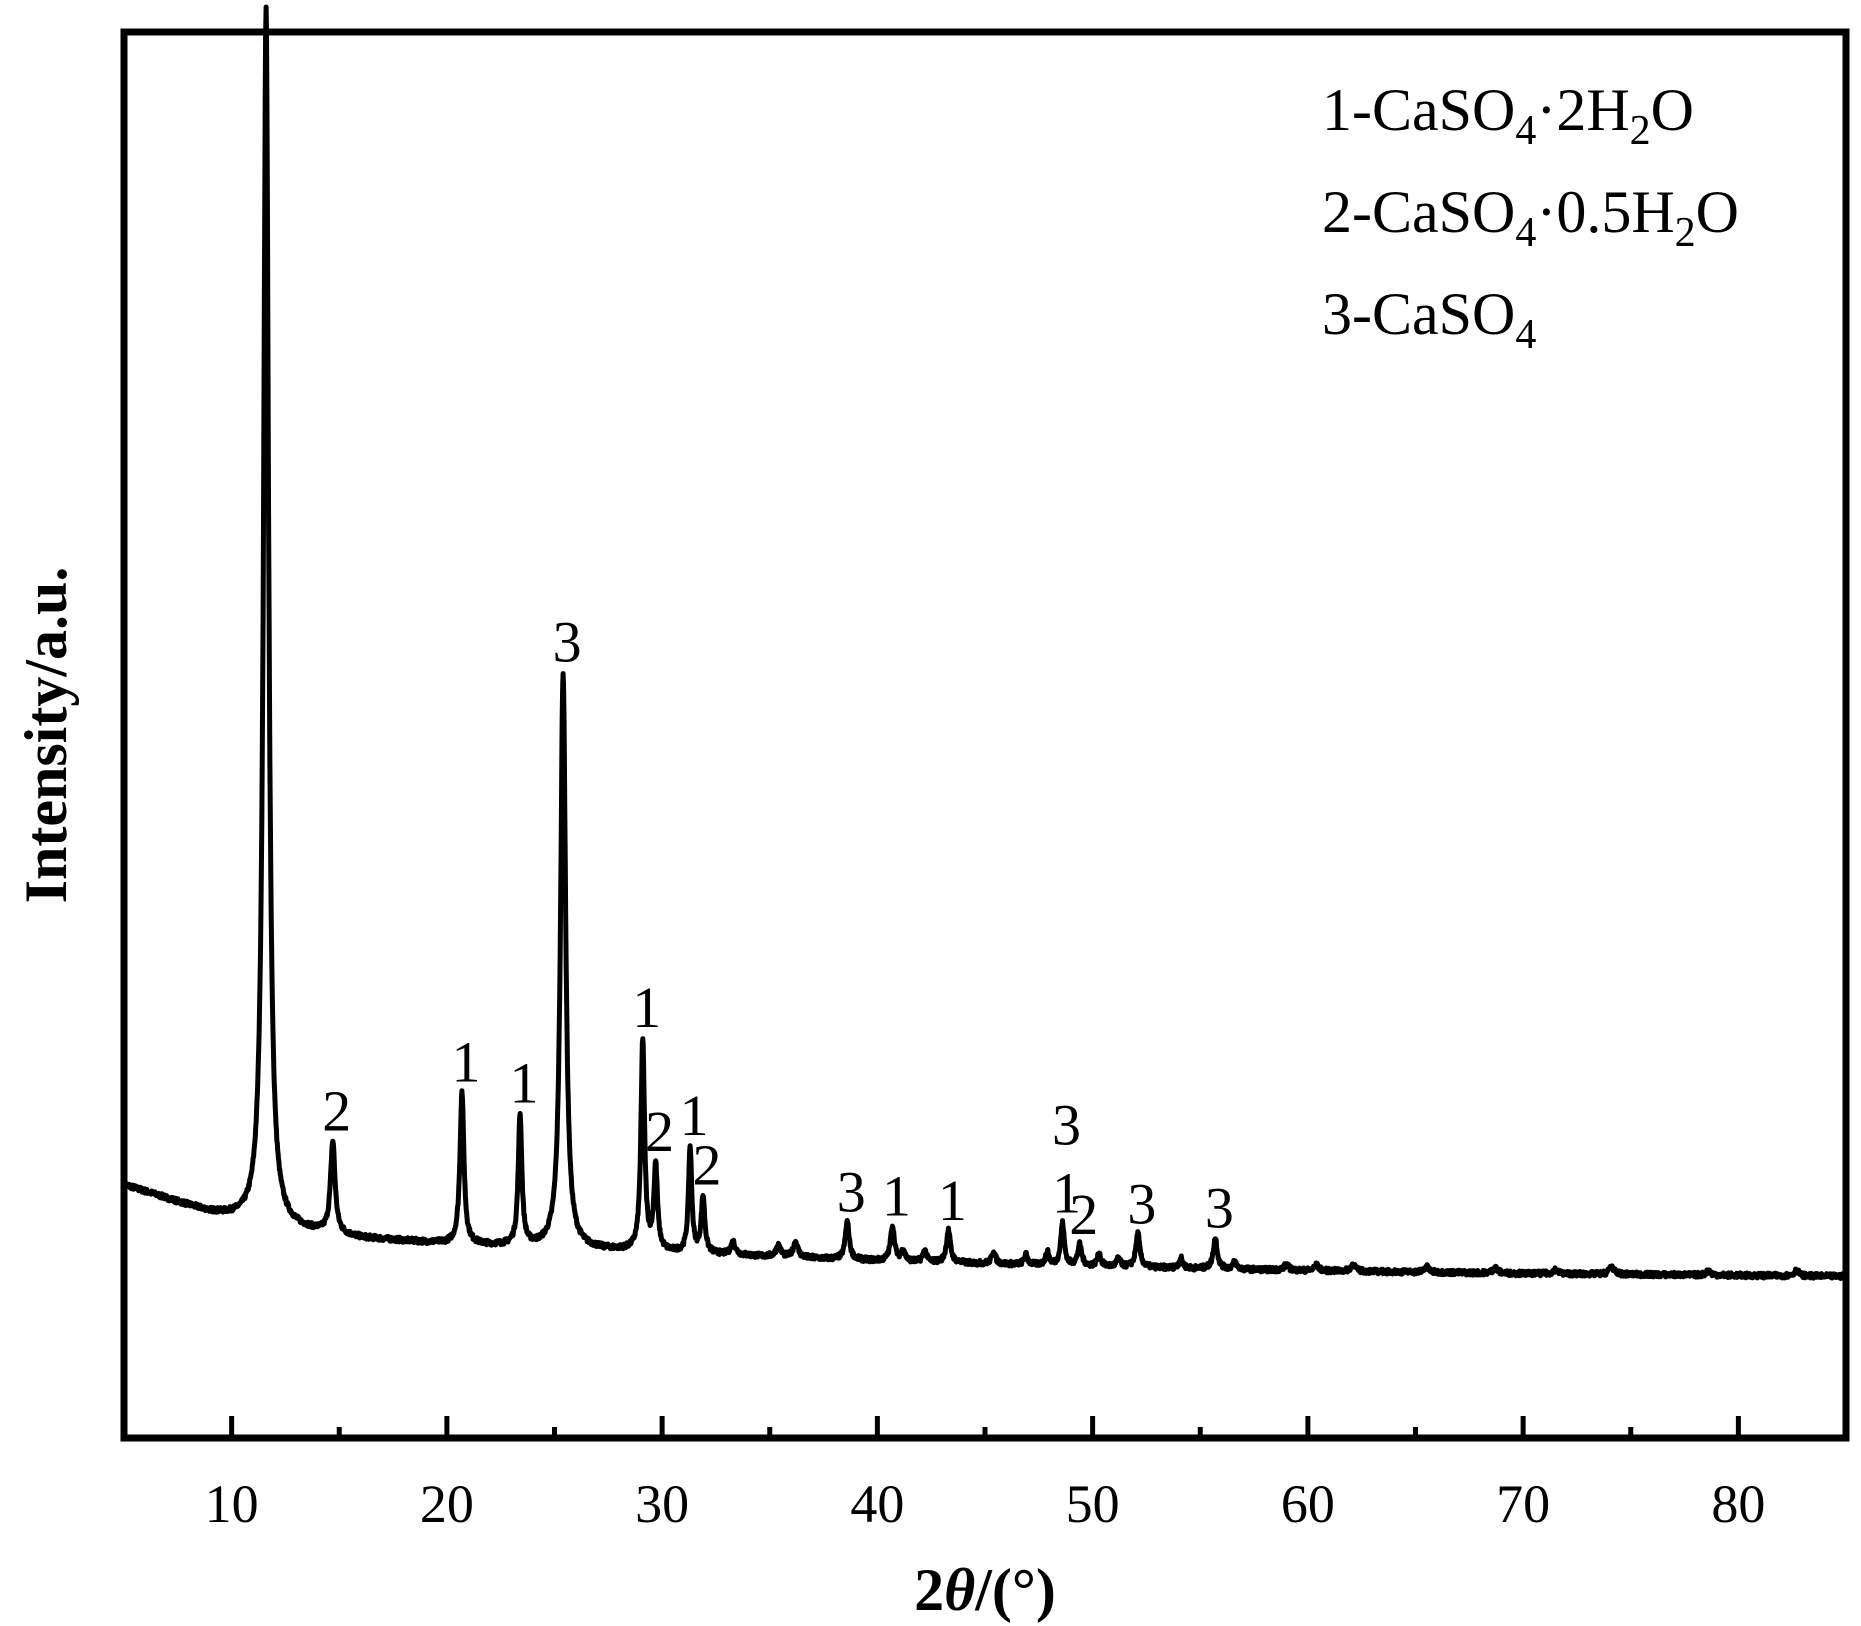 This screenshot has width=1861, height=1626. Describe the element at coordinates (1525, 335) in the screenshot. I see `legend-entry-3-part-1: 4` at that location.